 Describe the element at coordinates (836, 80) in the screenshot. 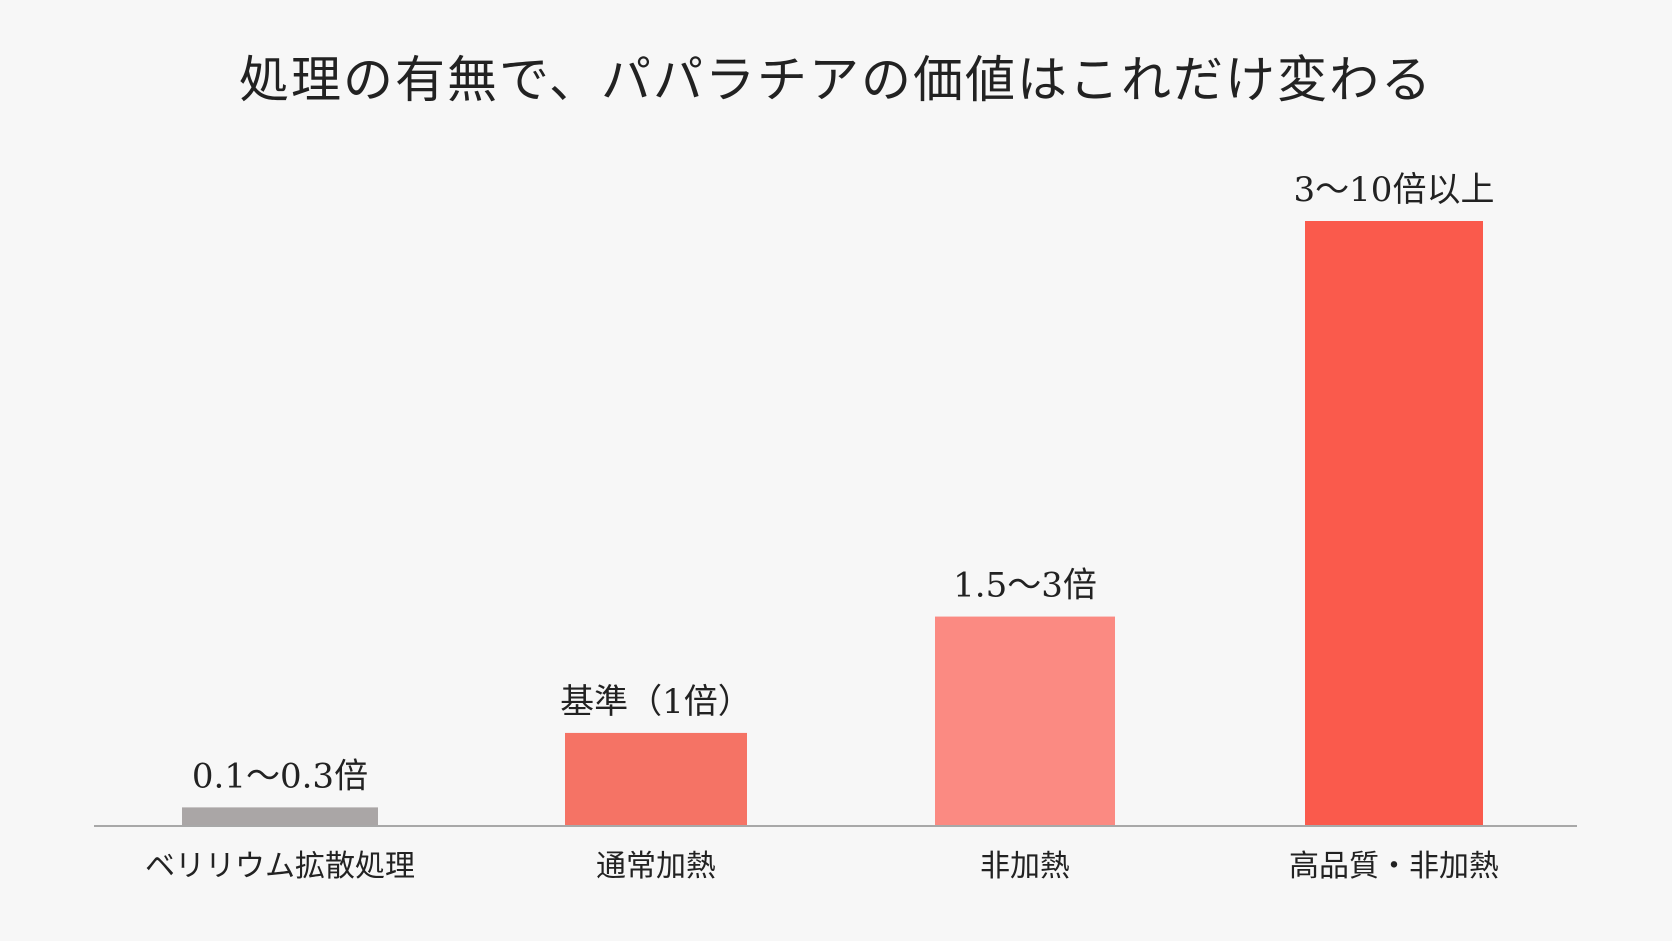

I see `chart-title: 処理の有無で、パパラチアの価値はこれだけ変わる` at that location.